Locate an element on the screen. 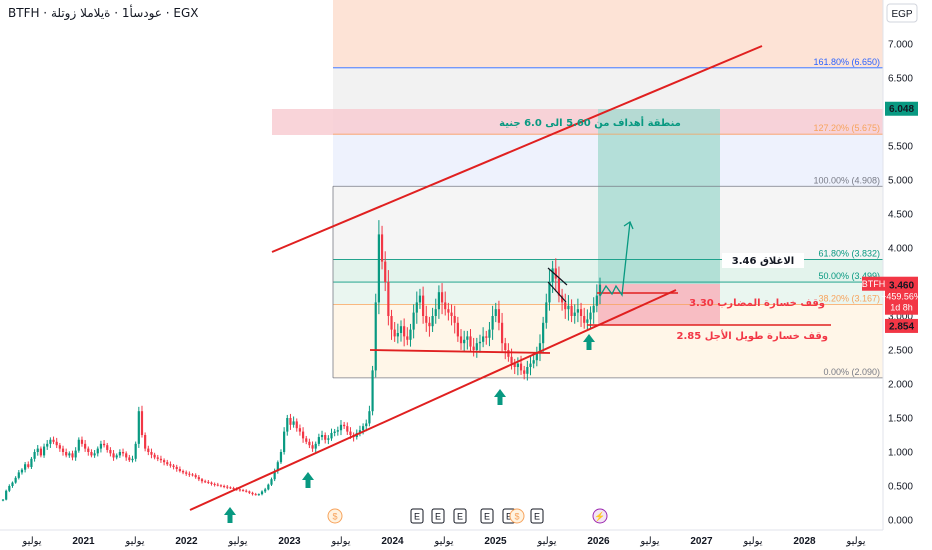  x-tick-label: 2021 is located at coordinates (83, 541).